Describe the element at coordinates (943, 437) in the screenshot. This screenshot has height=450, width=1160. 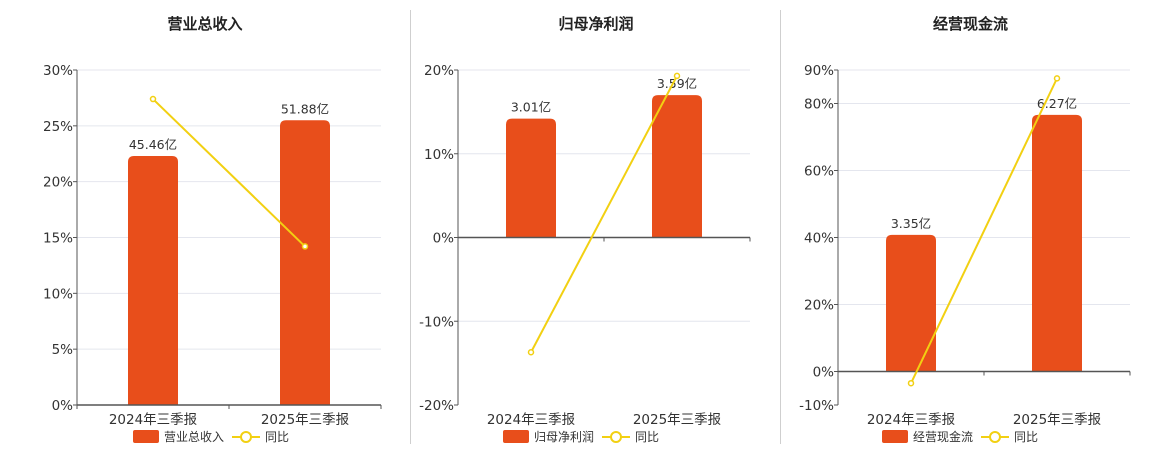
I see `legend-bar-label: 经营现金流` at that location.